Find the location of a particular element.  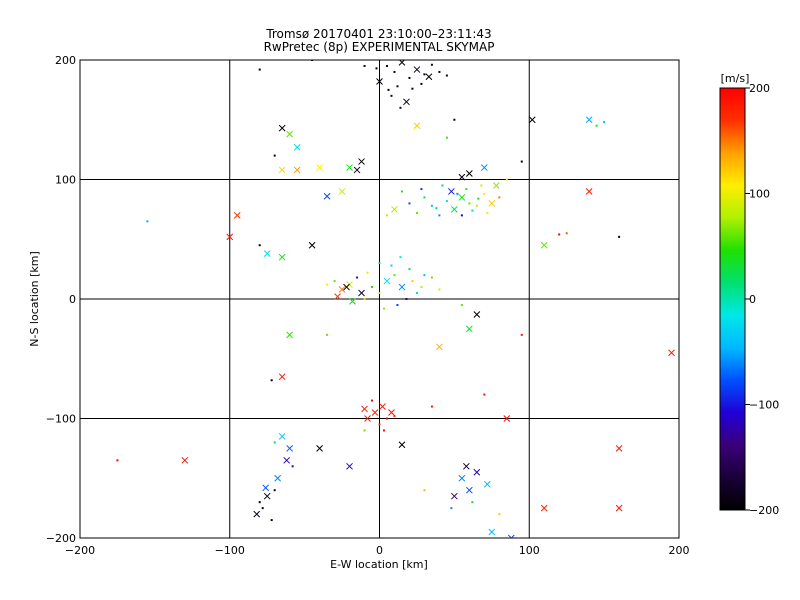

x-axis: −200 −100 0 100 200 is located at coordinates (377, 550).